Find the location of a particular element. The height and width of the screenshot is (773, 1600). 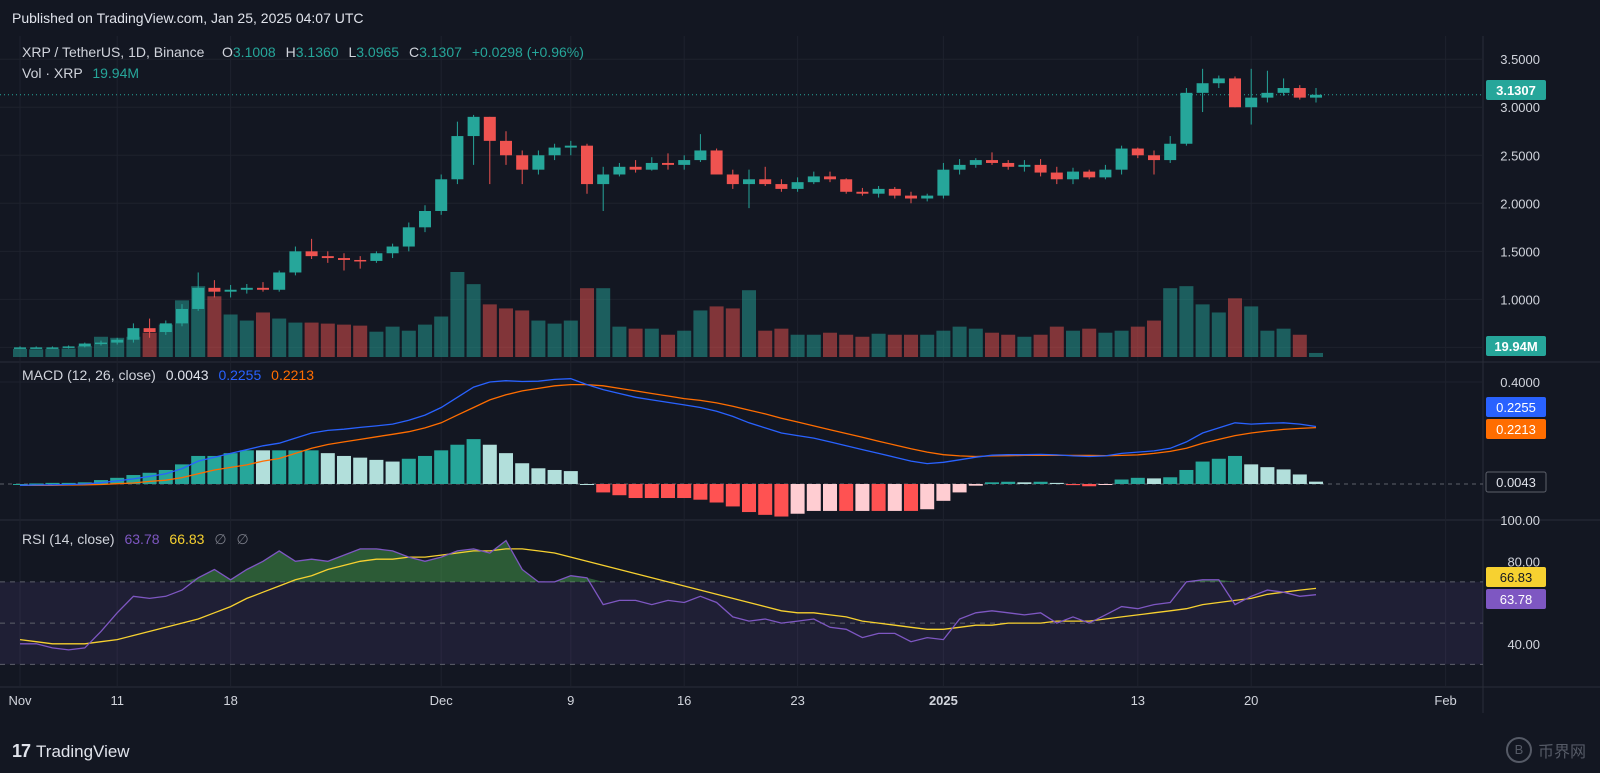

rsi-value-badge: 63.78 is located at coordinates (1516, 599).